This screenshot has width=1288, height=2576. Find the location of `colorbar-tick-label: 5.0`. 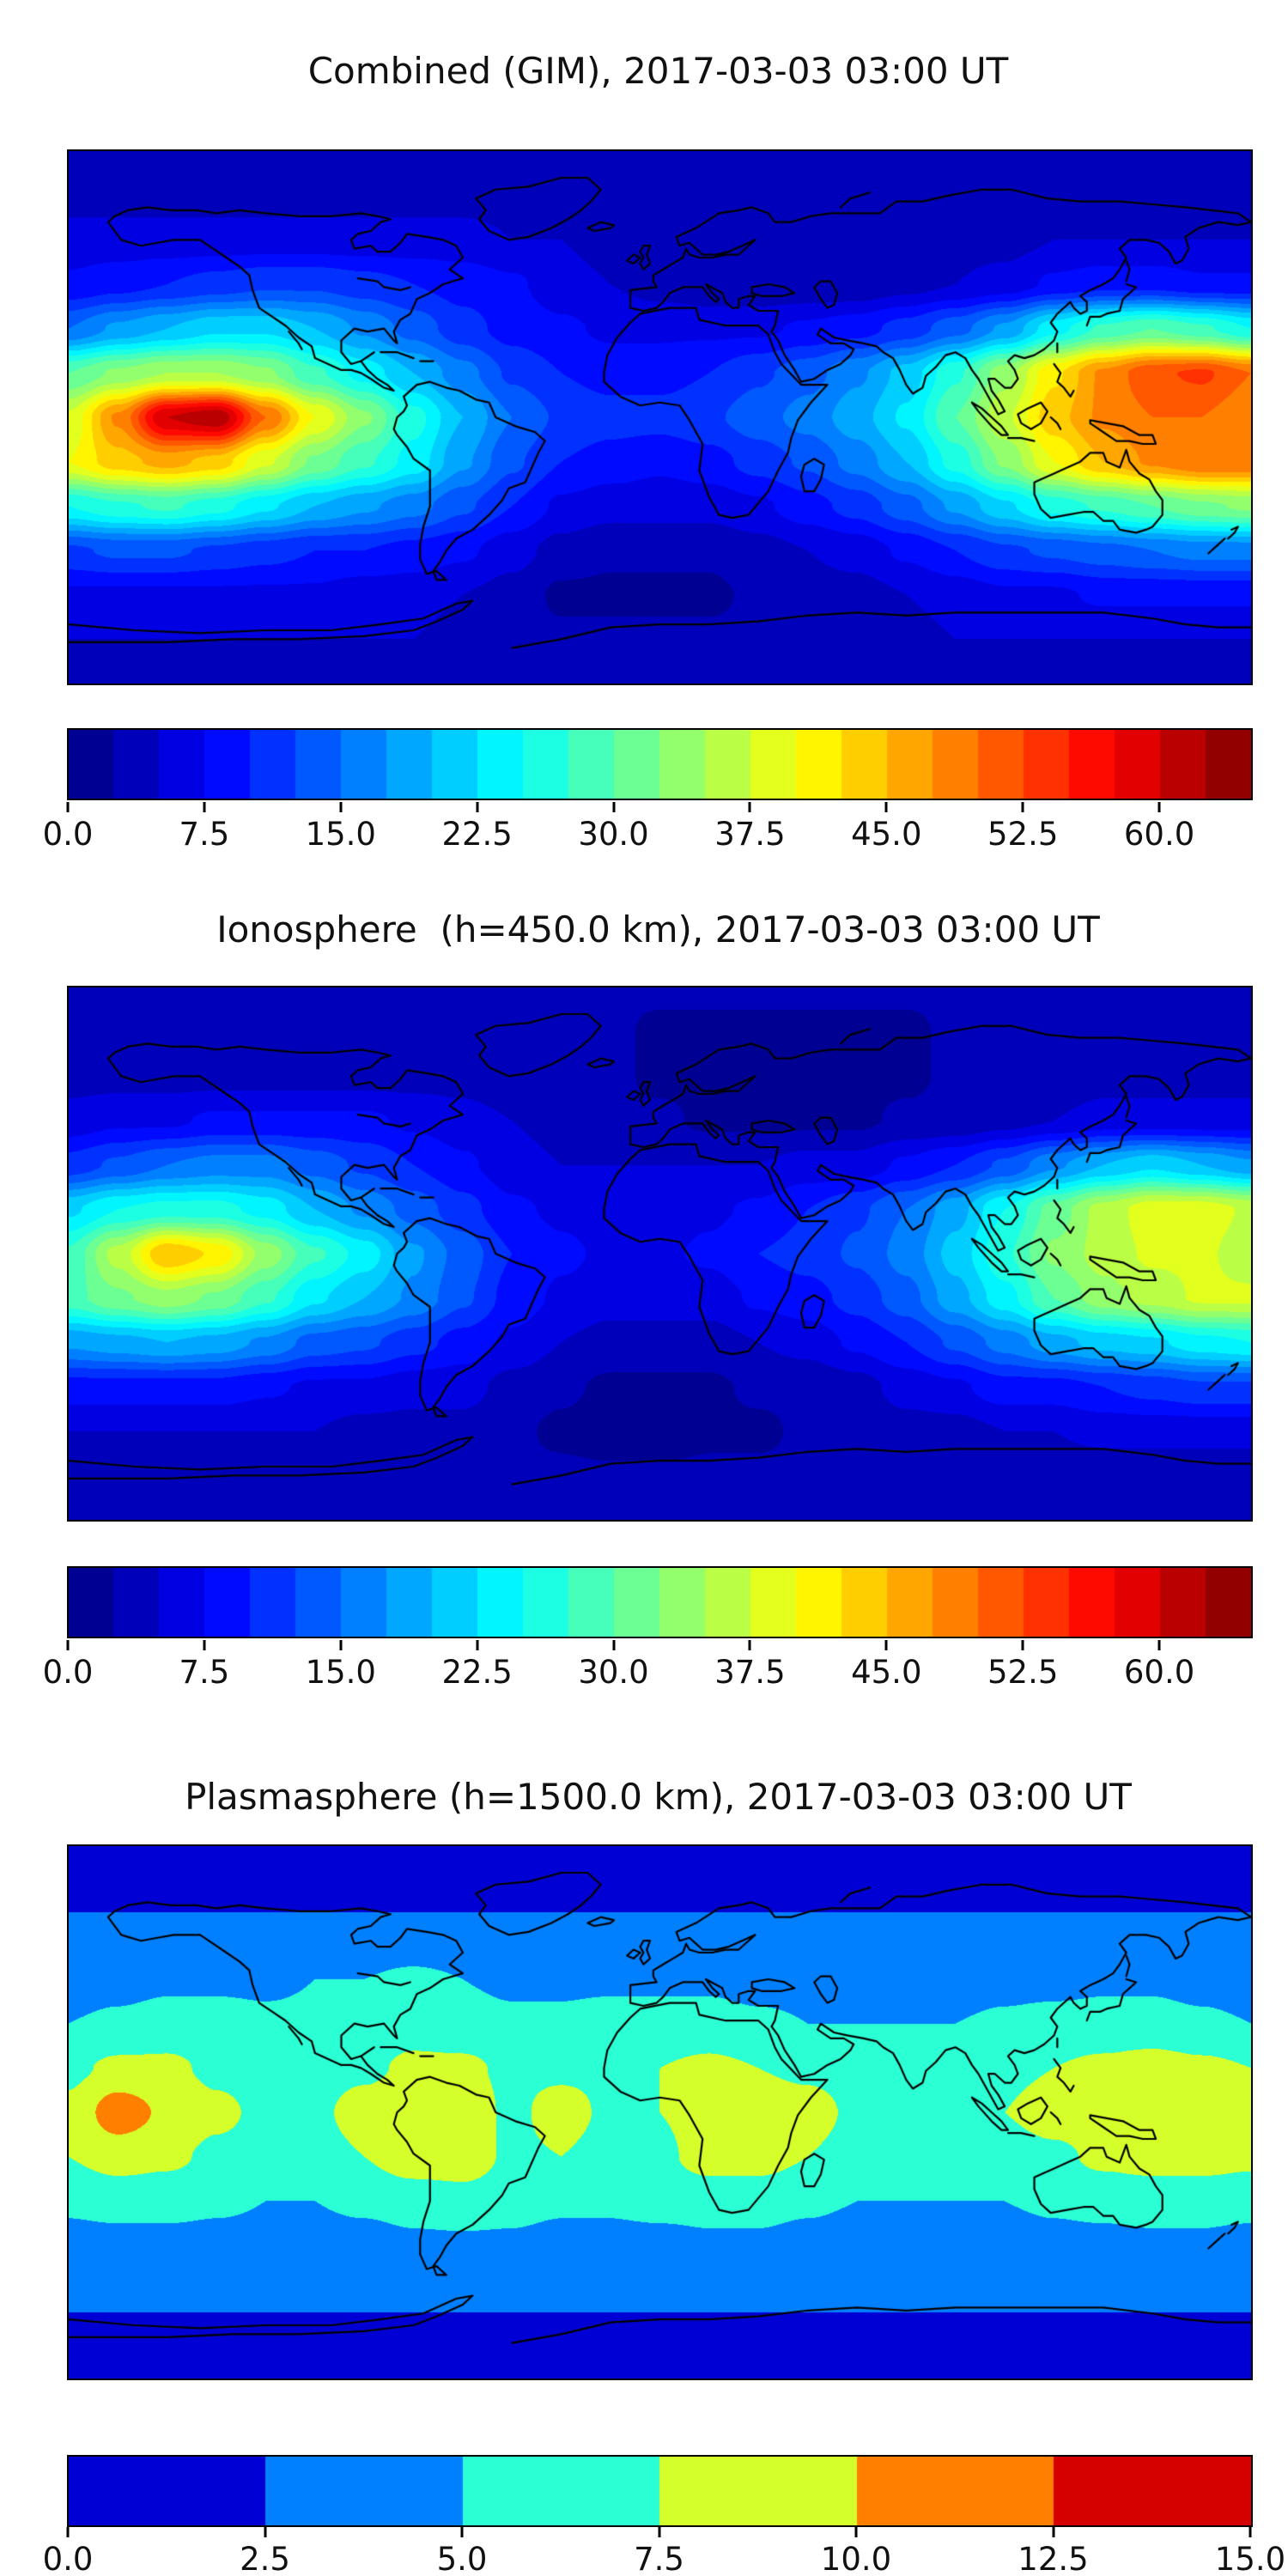

colorbar-tick-label: 5.0 is located at coordinates (462, 2558).